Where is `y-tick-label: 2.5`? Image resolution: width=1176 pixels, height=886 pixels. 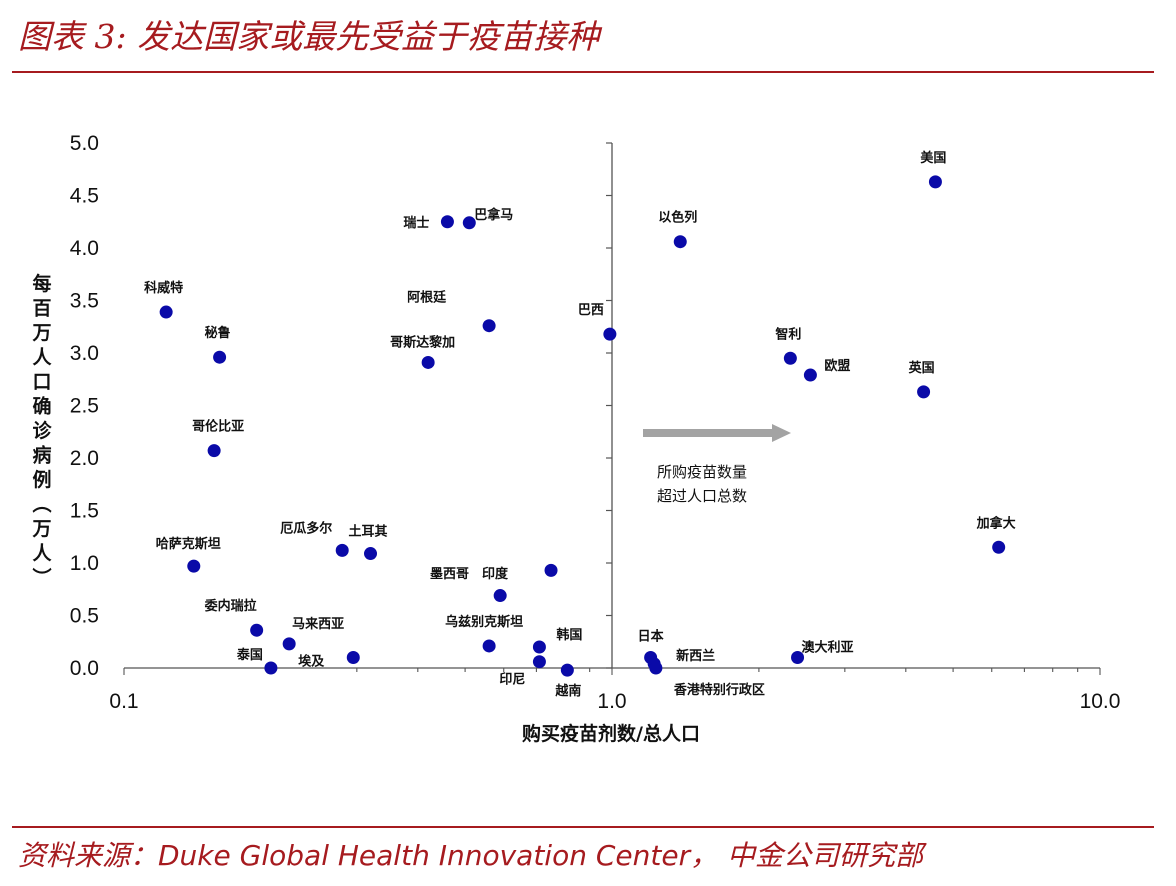 y-tick-label: 2.5 is located at coordinates (84, 406).